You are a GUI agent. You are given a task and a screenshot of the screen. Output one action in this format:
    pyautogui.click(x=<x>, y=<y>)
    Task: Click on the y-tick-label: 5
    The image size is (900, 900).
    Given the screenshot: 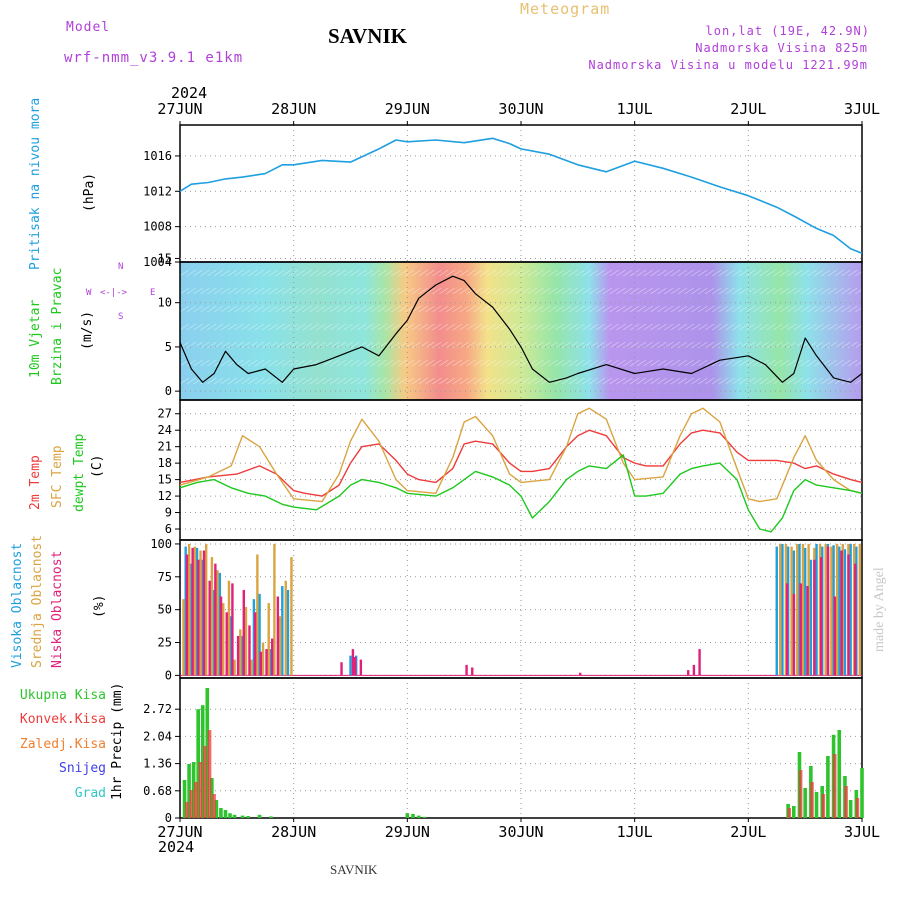 What is the action you would take?
    pyautogui.click(x=168, y=347)
    